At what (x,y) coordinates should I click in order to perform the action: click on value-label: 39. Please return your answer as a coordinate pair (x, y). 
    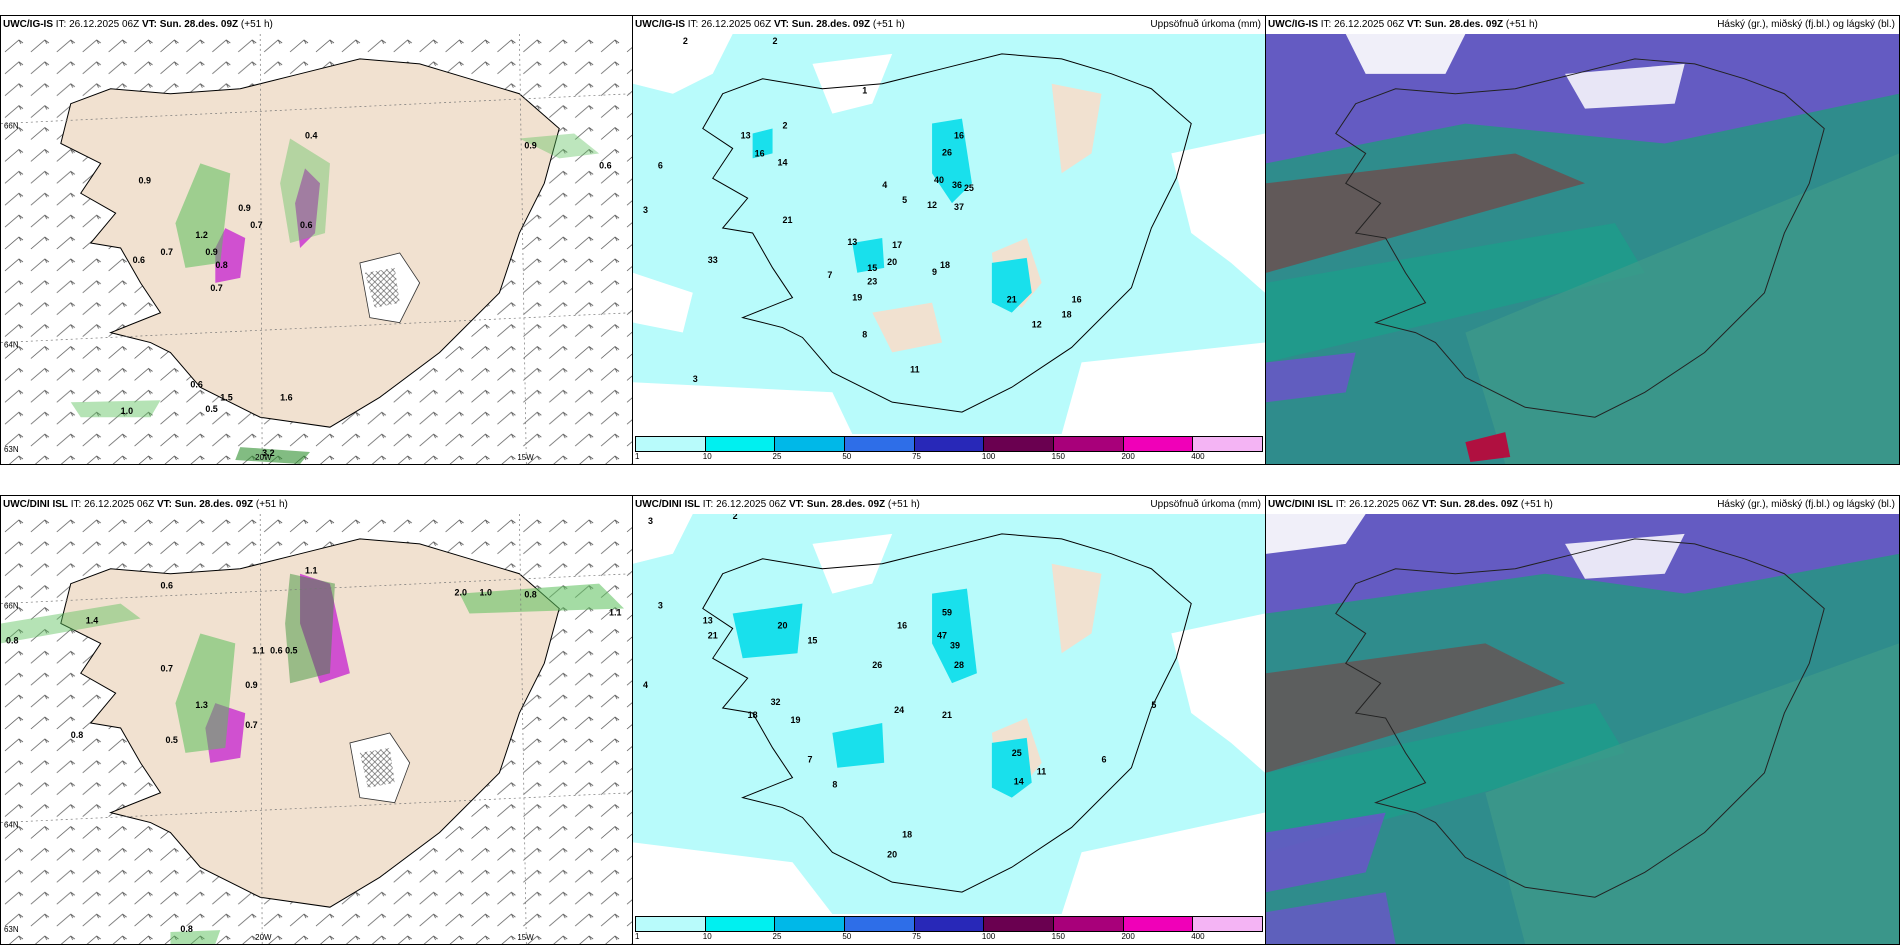
    Looking at the image, I should click on (955, 645).